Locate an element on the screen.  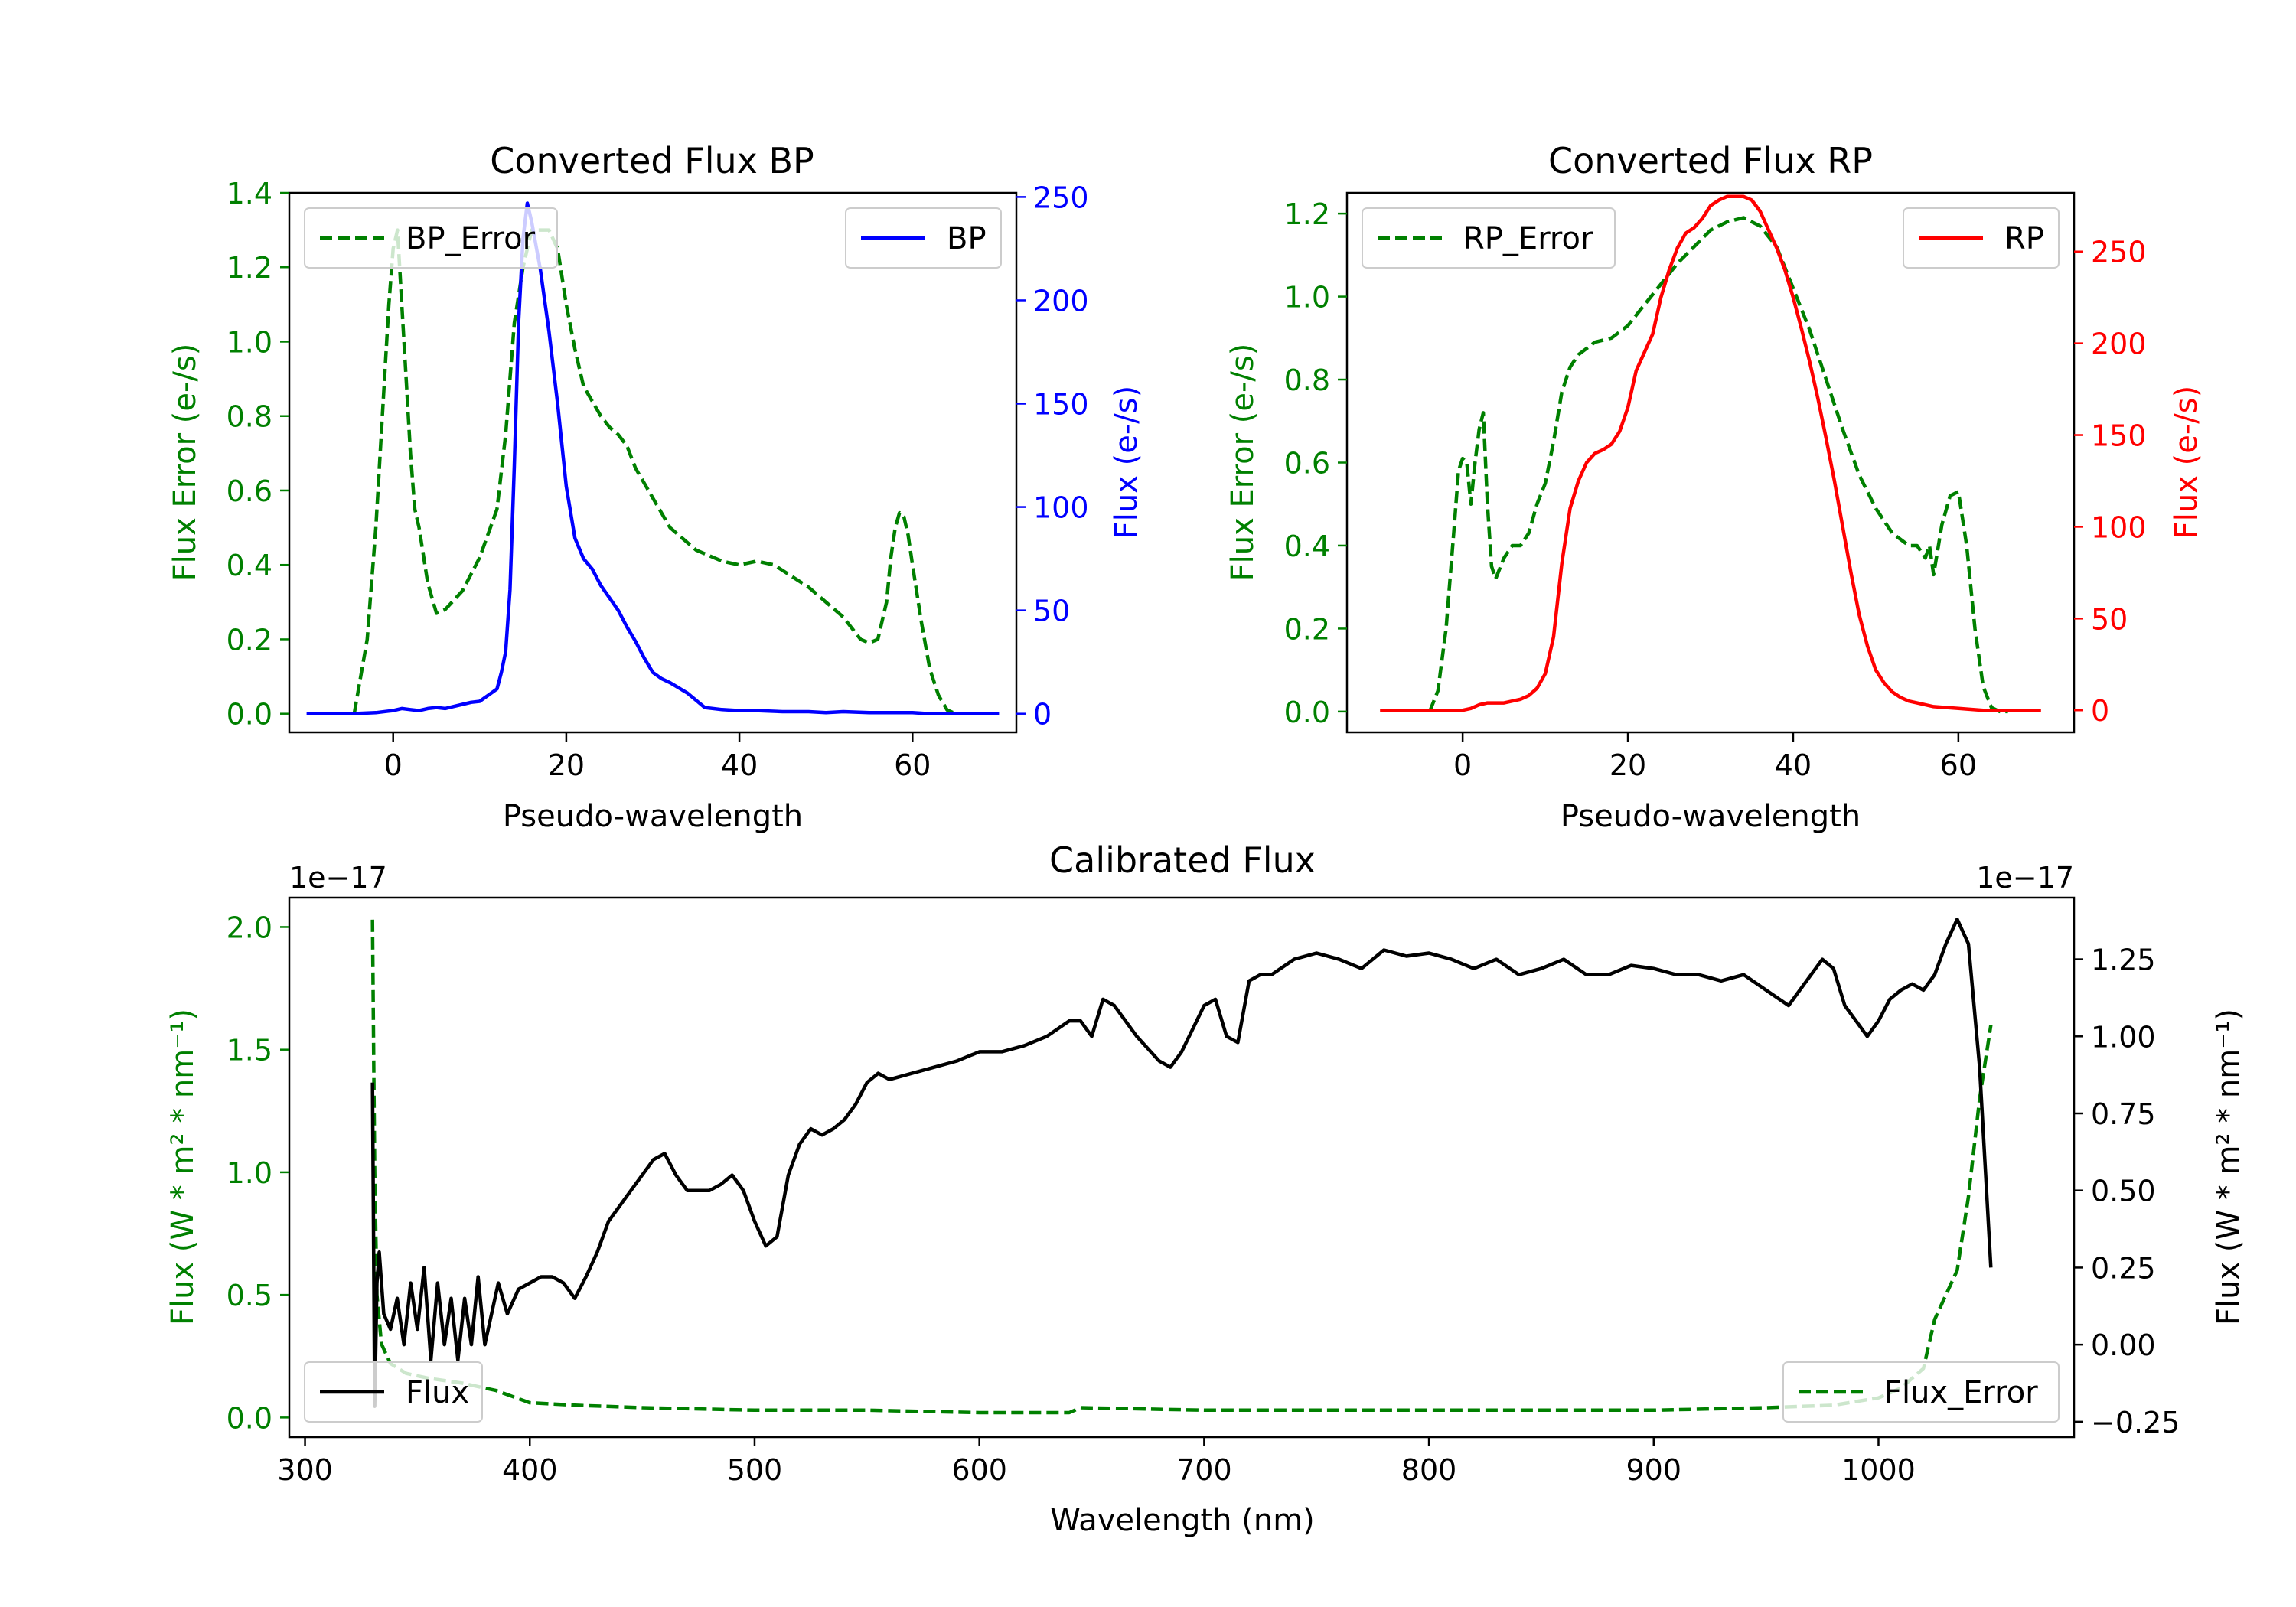
cal-x-tick-label: 900 is located at coordinates (1654, 1470).